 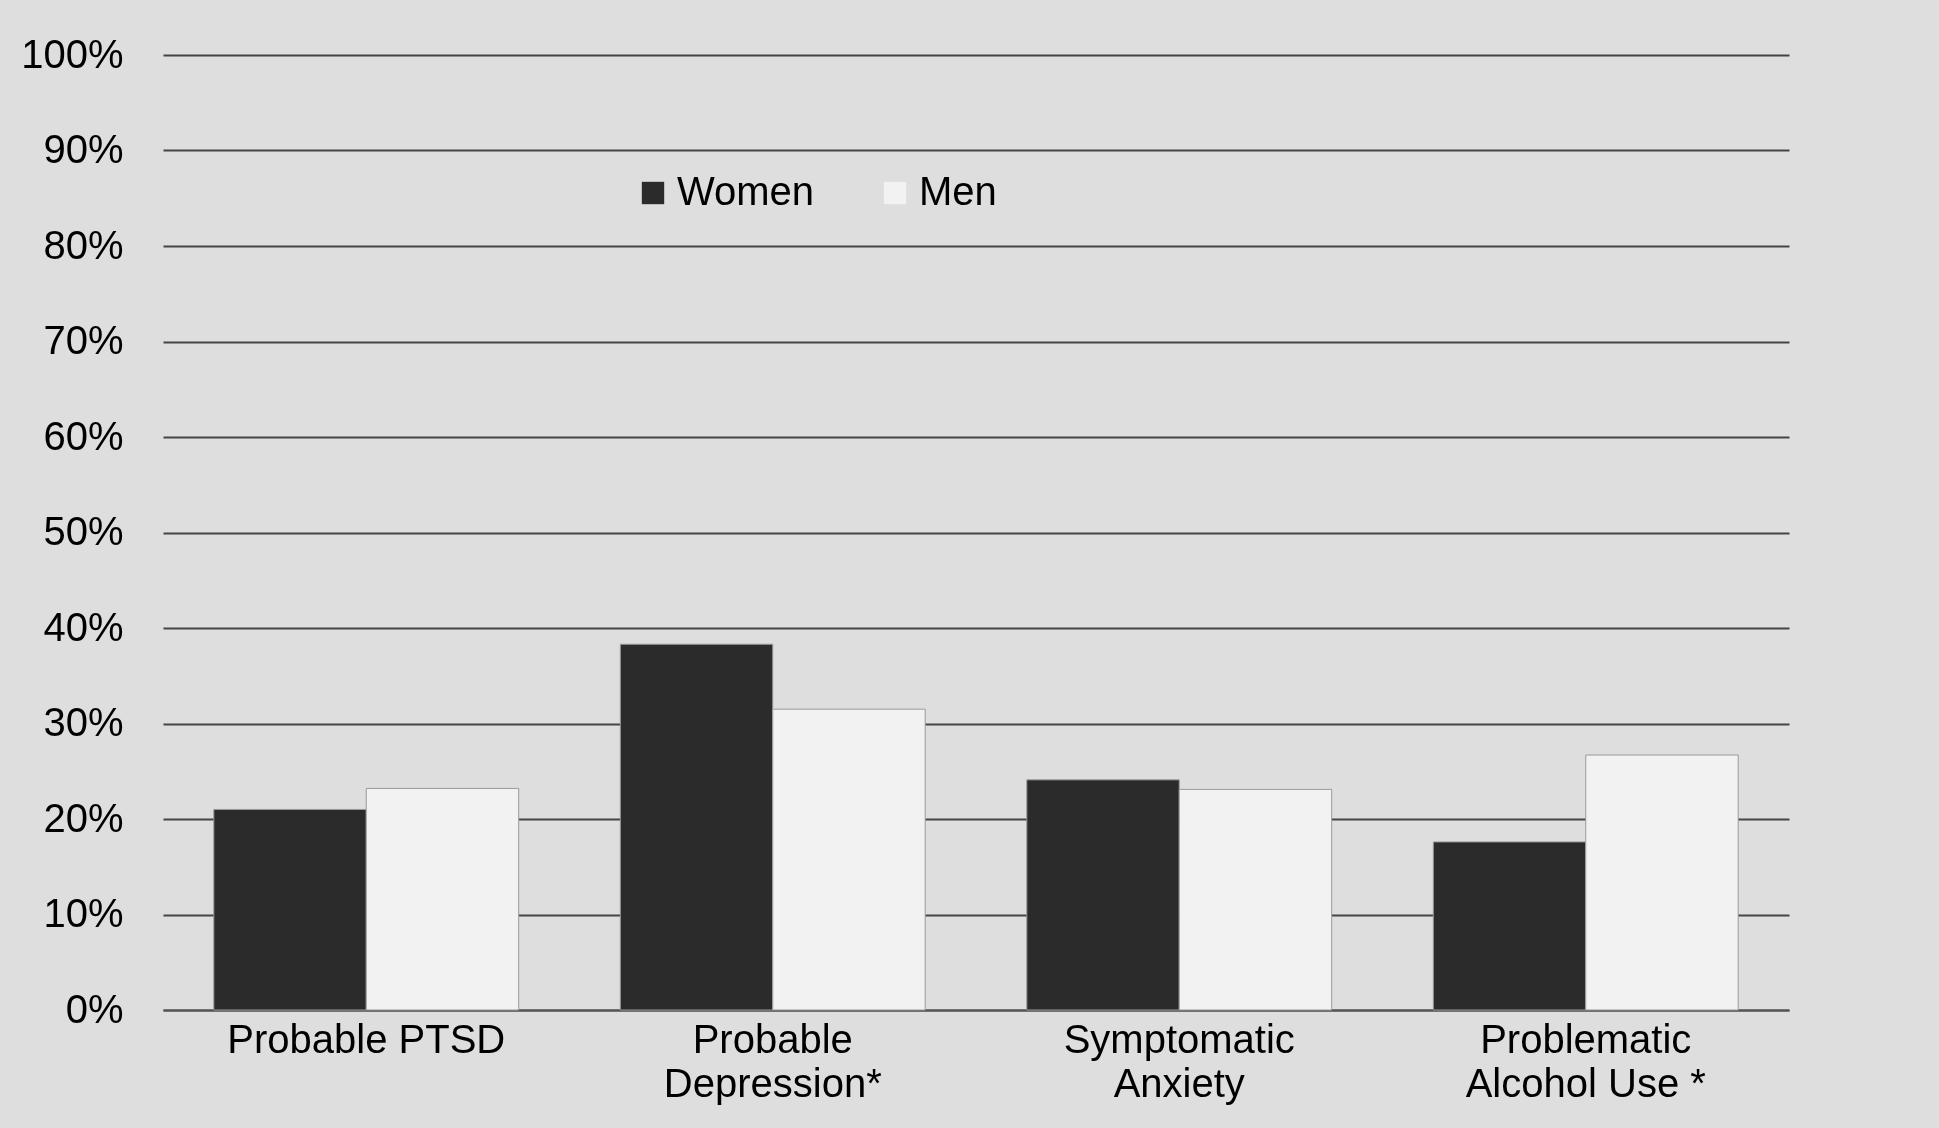 What do you see at coordinates (94, 1008) in the screenshot?
I see `y-tick-label: 0%` at bounding box center [94, 1008].